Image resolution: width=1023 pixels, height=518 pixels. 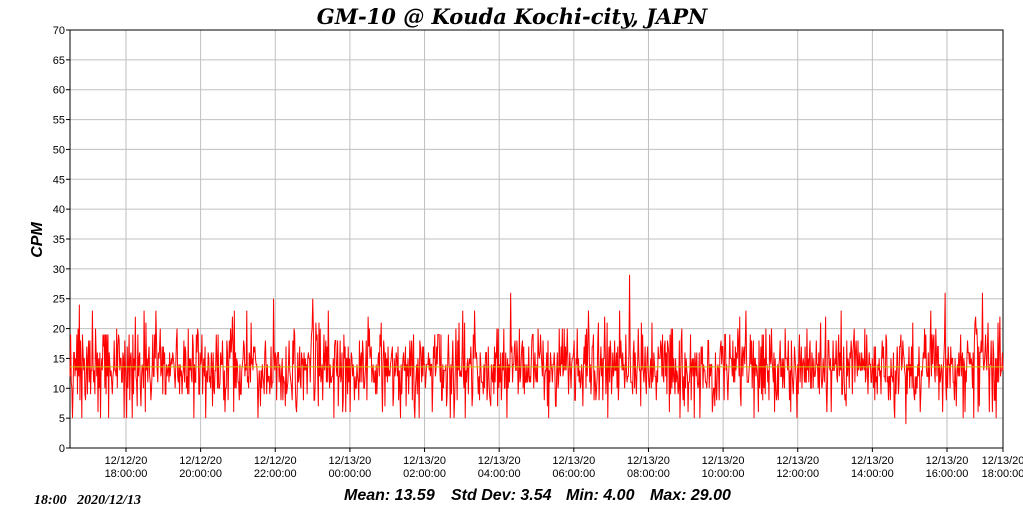 What do you see at coordinates (648, 474) in the screenshot?
I see `x-tick-time: 08:00:00` at bounding box center [648, 474].